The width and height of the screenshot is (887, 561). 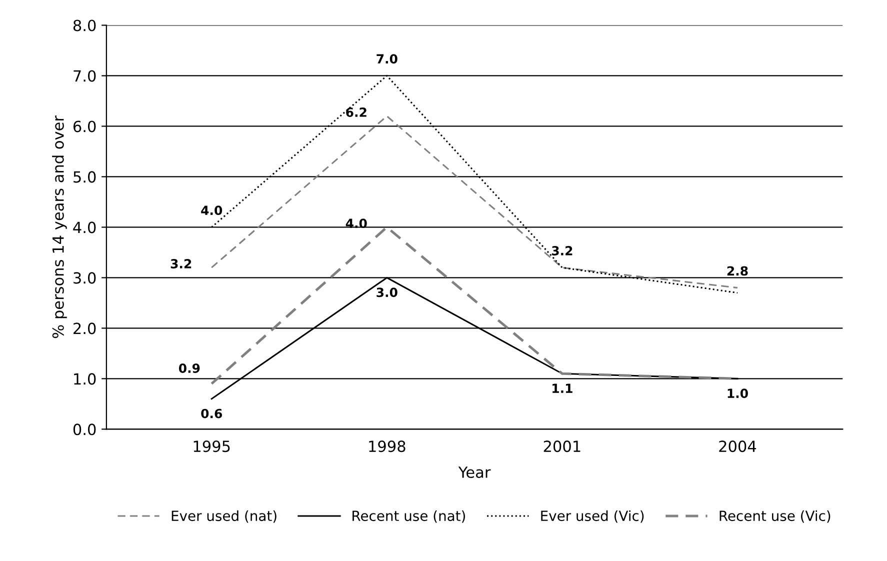 I want to click on data-label: 0.9, so click(x=189, y=368).